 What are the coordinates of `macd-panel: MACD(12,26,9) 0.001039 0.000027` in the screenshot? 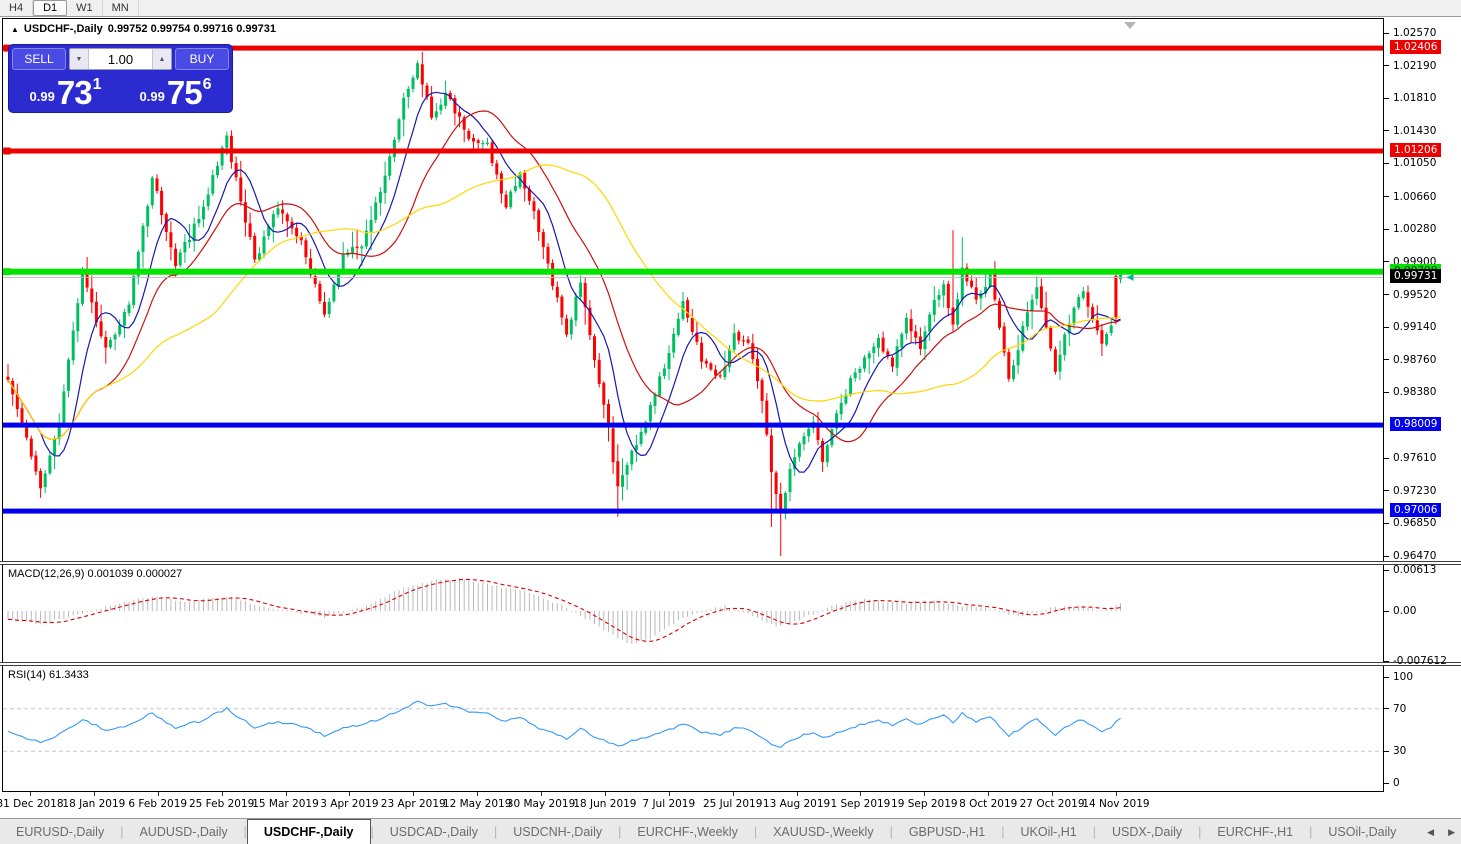 It's located at (693, 613).